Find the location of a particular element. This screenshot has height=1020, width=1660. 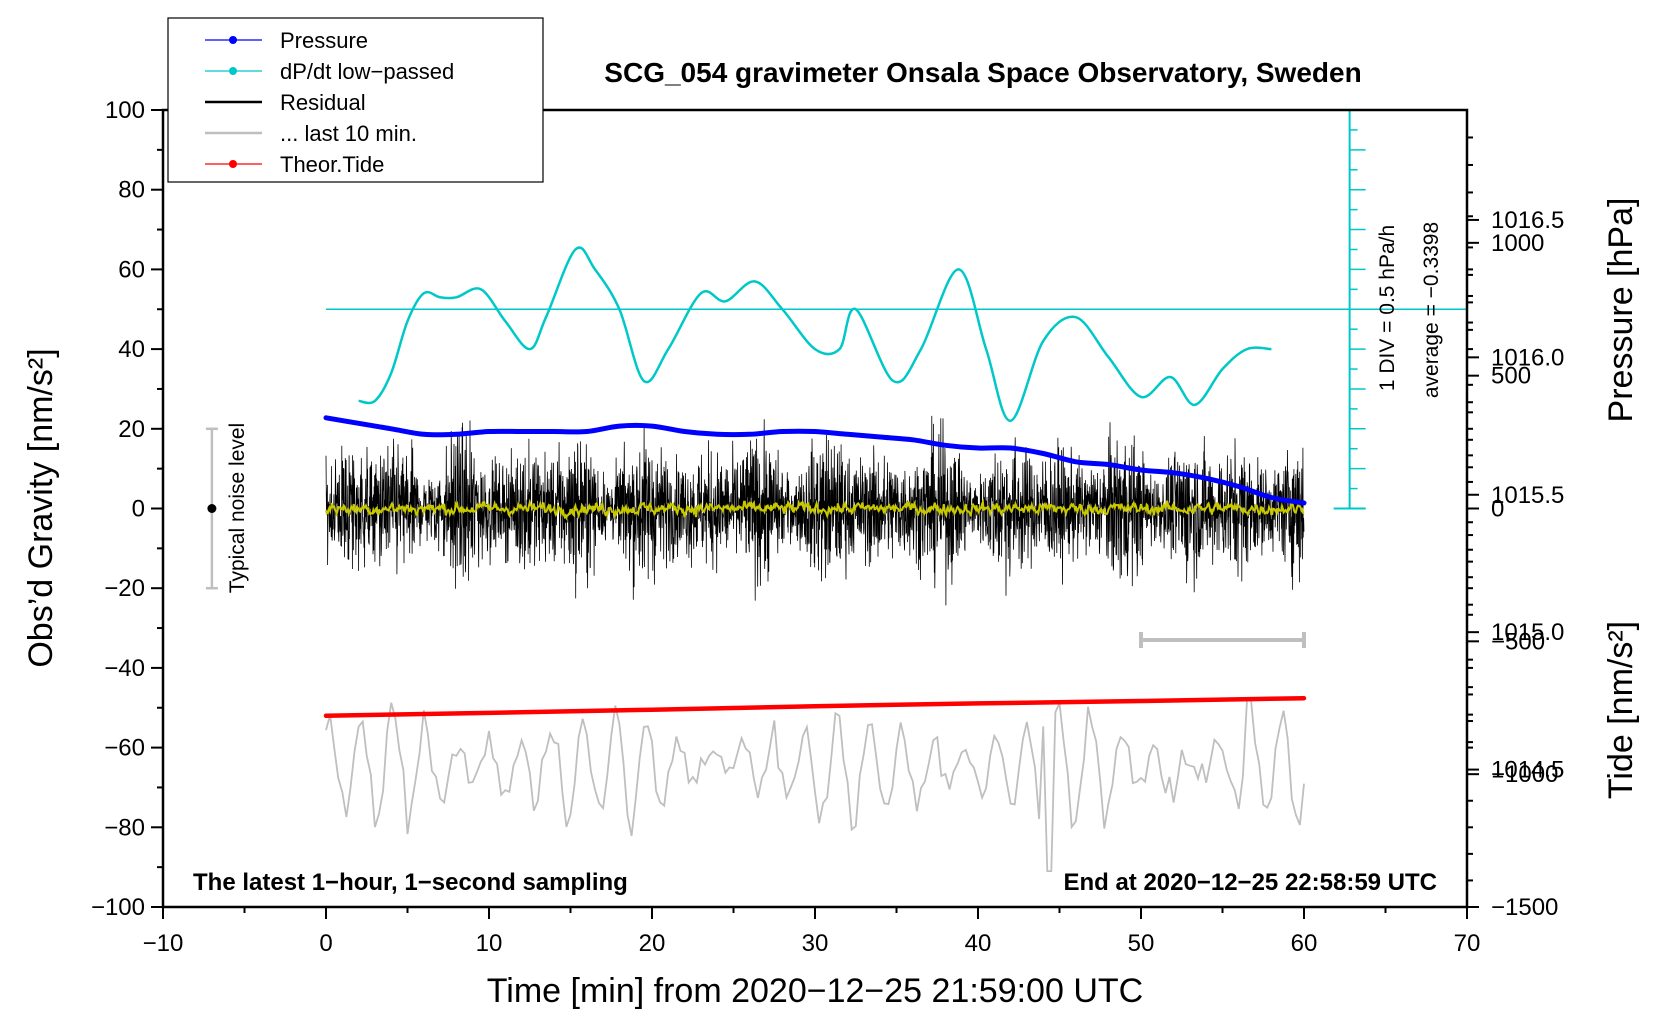

div-scale-label: 1 DIV = 0.5 hPa/h is located at coordinates (1387, 308).